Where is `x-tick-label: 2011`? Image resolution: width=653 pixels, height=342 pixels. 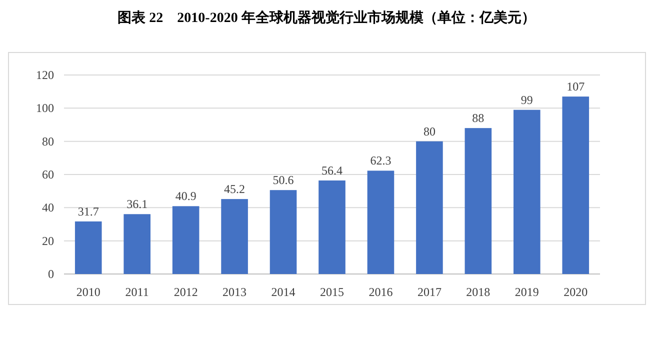 x-tick-label: 2011 is located at coordinates (137, 292).